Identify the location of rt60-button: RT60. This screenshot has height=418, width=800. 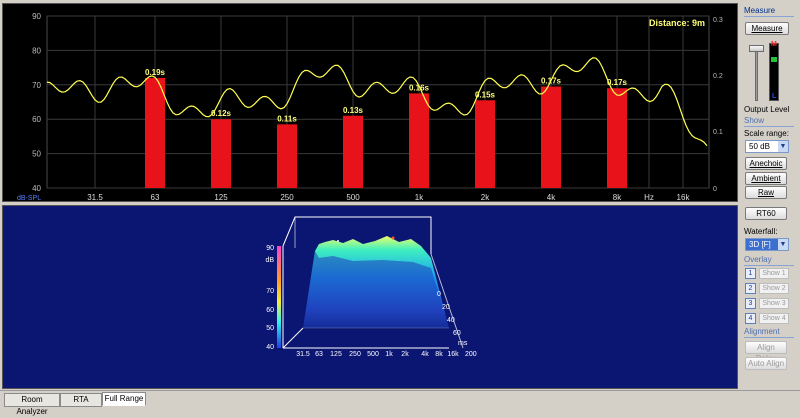
(766, 213).